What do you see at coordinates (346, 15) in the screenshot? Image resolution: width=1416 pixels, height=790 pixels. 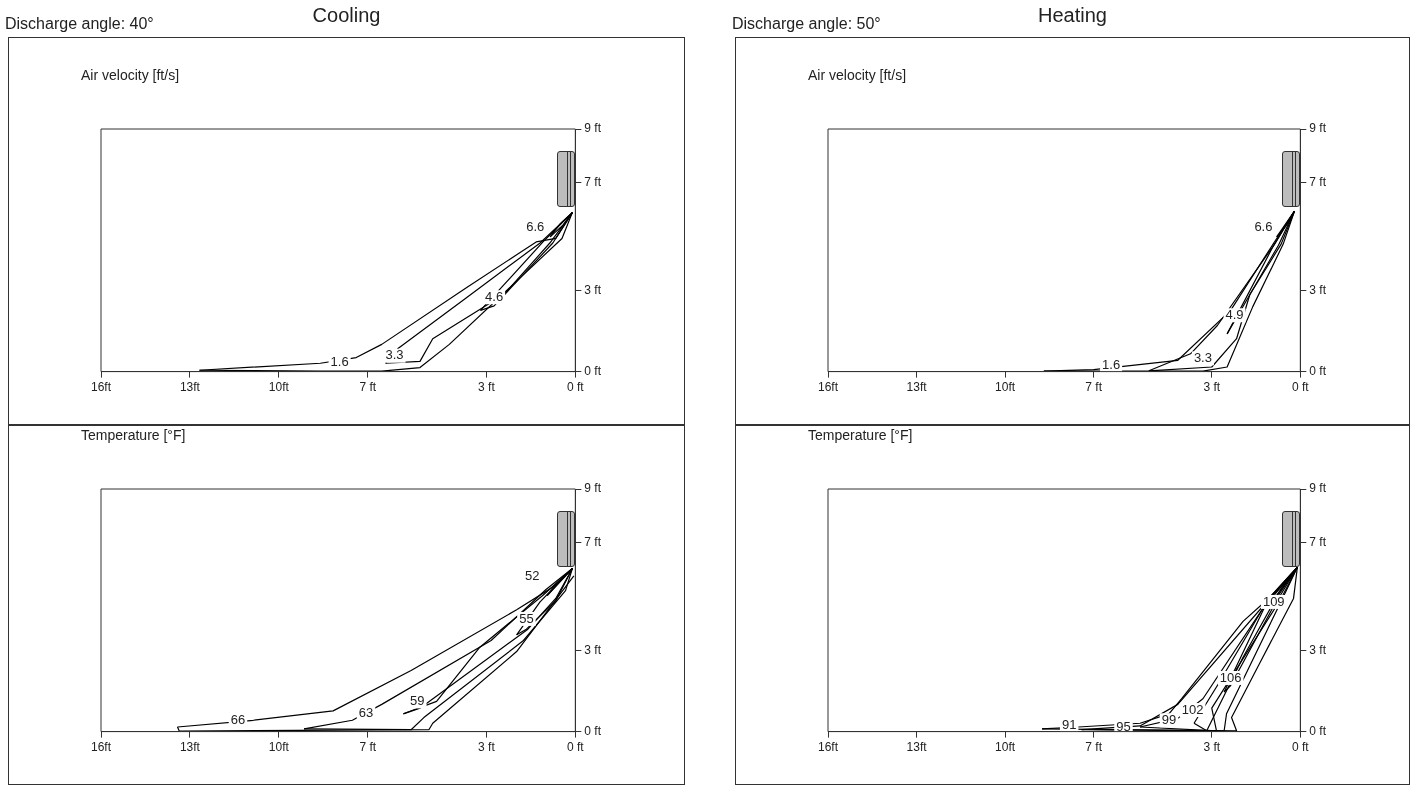 I see `chart-title: Cooling` at bounding box center [346, 15].